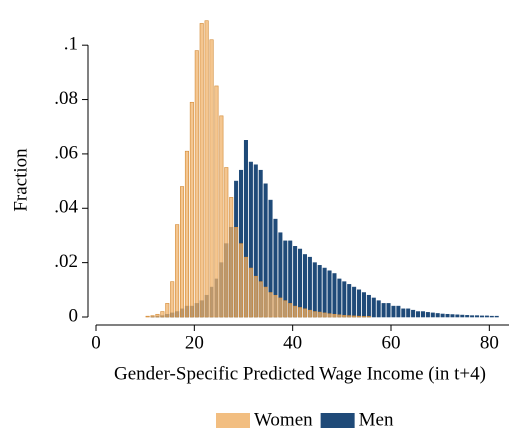 This screenshot has width=522, height=431. I want to click on legend-label: Women, so click(283, 419).